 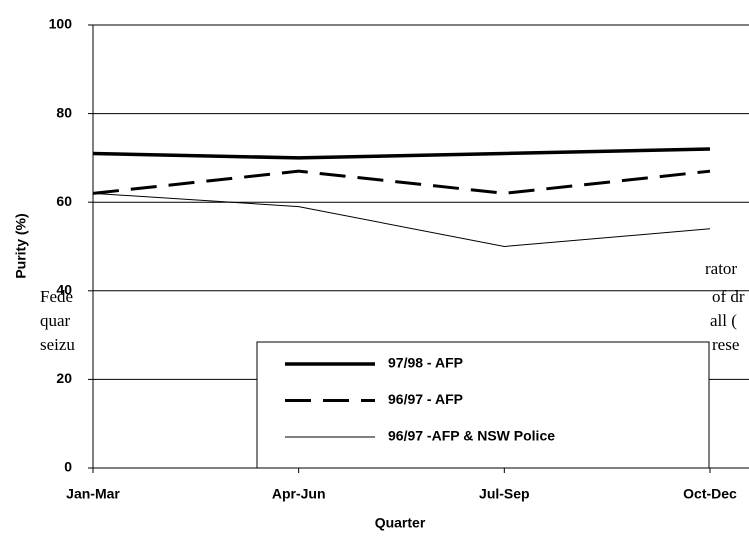 What do you see at coordinates (471, 436) in the screenshot?
I see `legend-label: 96/97 -AFP & NSW Police` at bounding box center [471, 436].